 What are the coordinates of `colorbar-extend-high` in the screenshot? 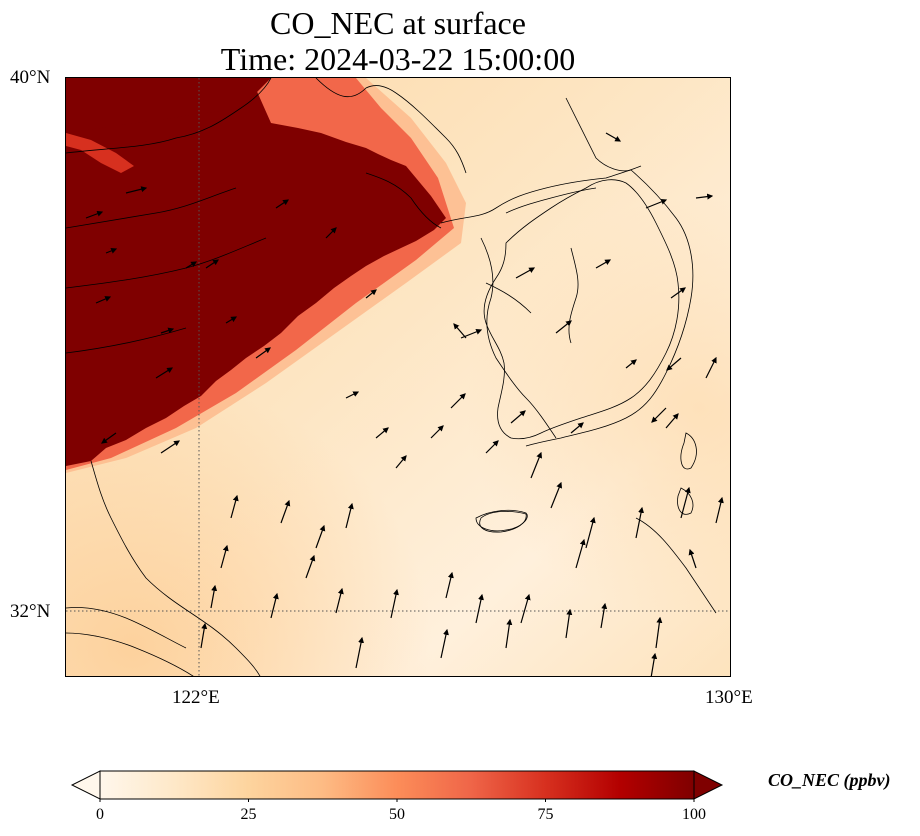 It's located at (708, 785).